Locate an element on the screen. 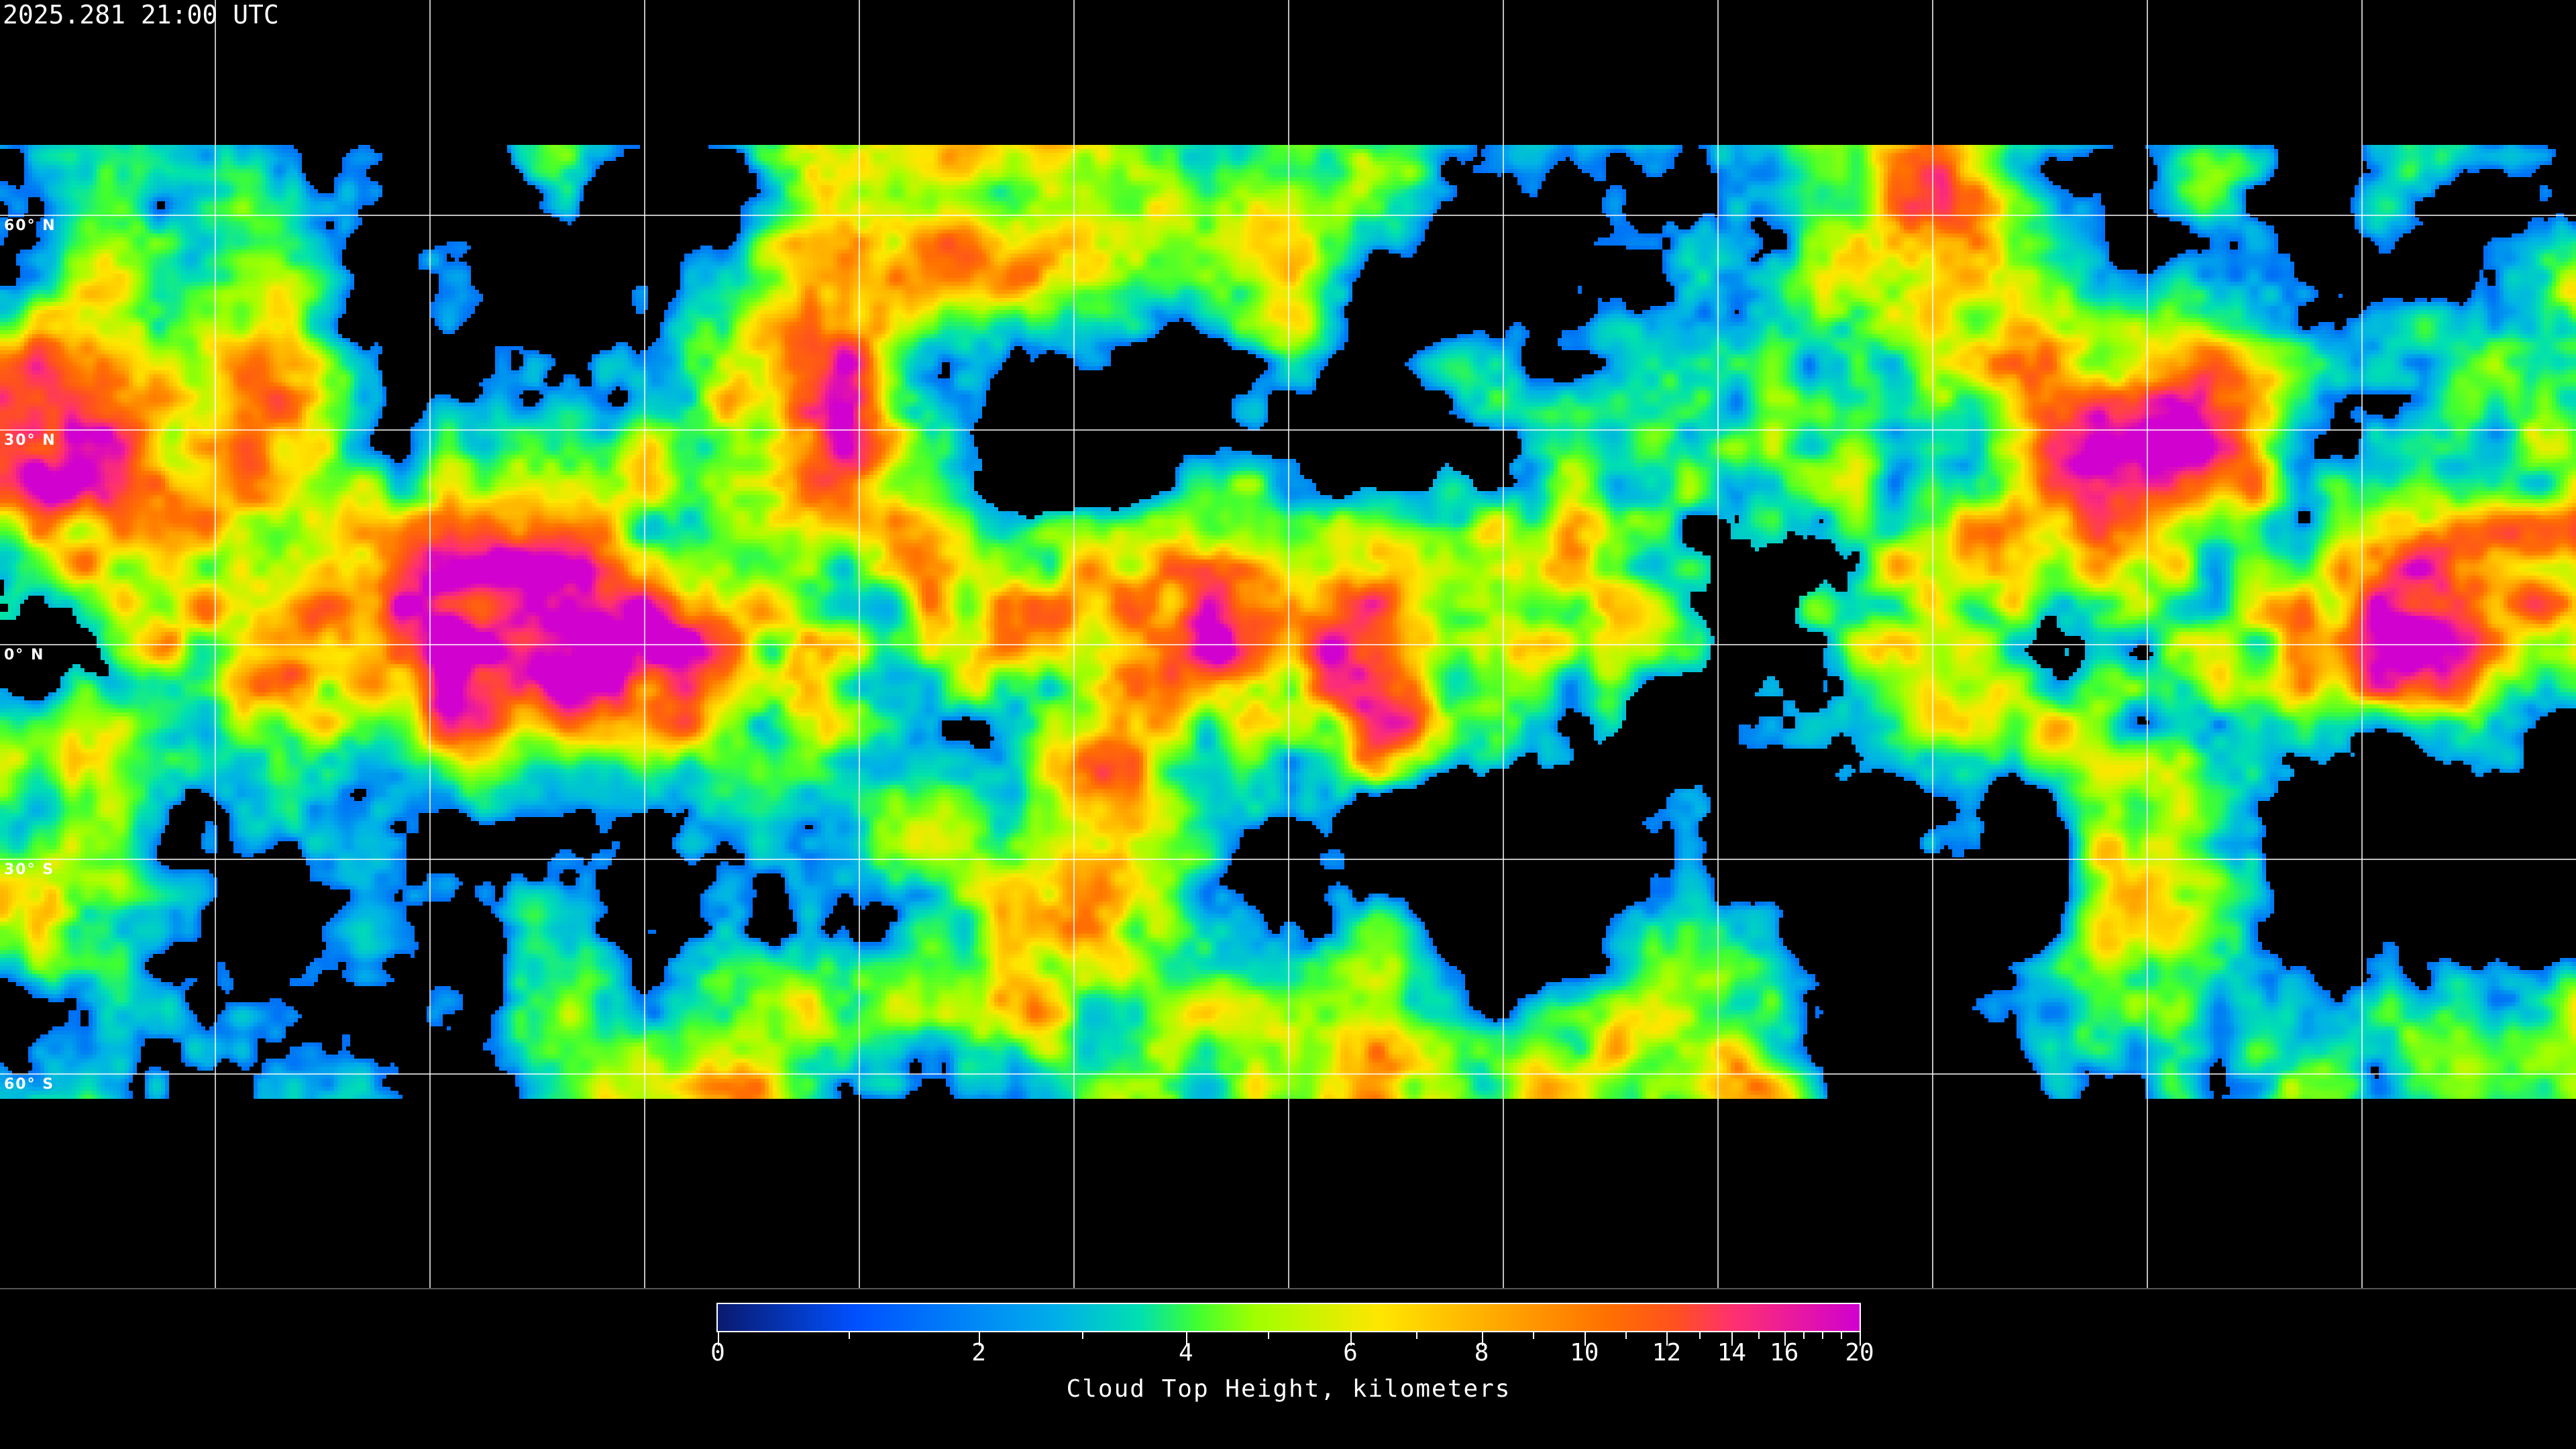  latitude-label: 60° S is located at coordinates (29, 1084).